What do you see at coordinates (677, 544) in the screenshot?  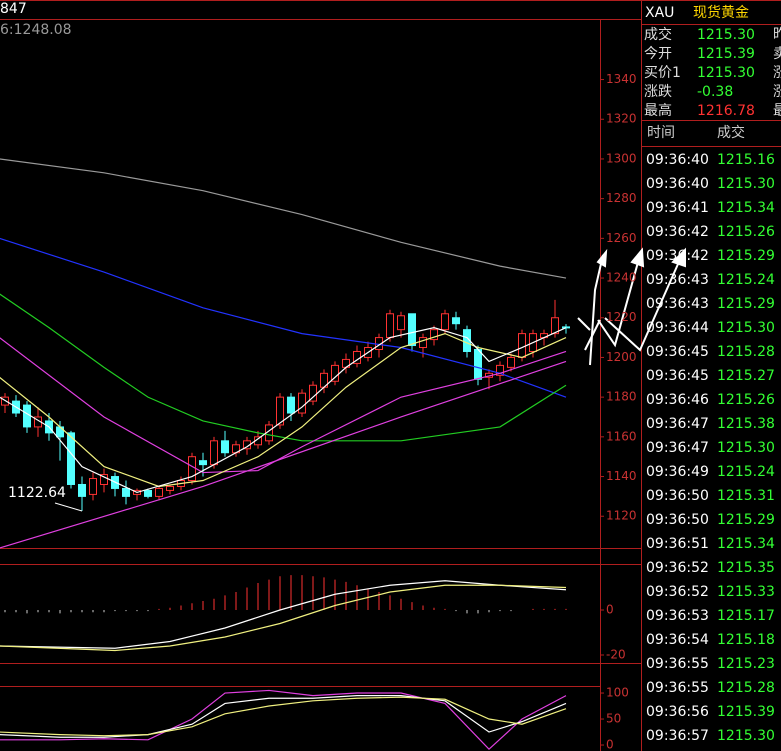 I see `tick-time: 09:36:51` at bounding box center [677, 544].